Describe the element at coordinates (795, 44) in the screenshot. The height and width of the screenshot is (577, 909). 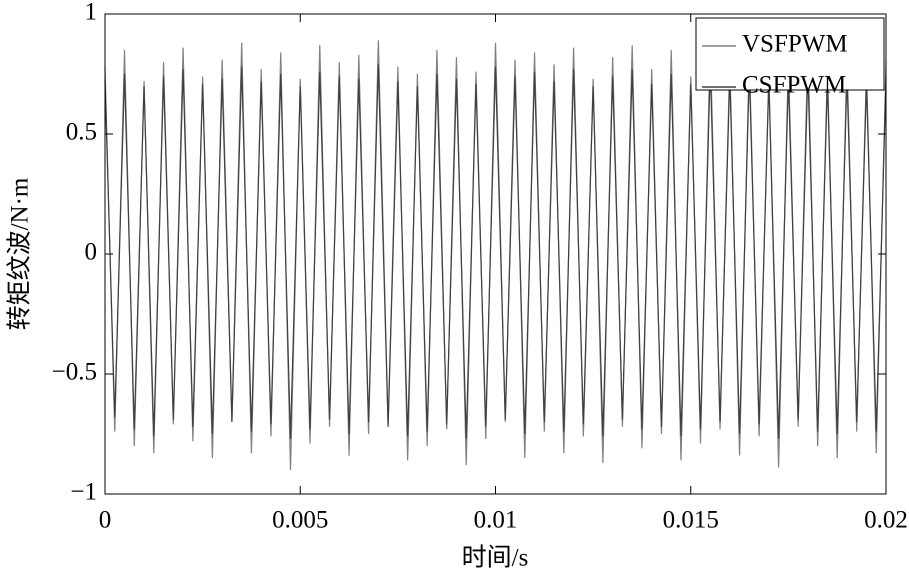
I see `legend-label: VSFPWM` at that location.